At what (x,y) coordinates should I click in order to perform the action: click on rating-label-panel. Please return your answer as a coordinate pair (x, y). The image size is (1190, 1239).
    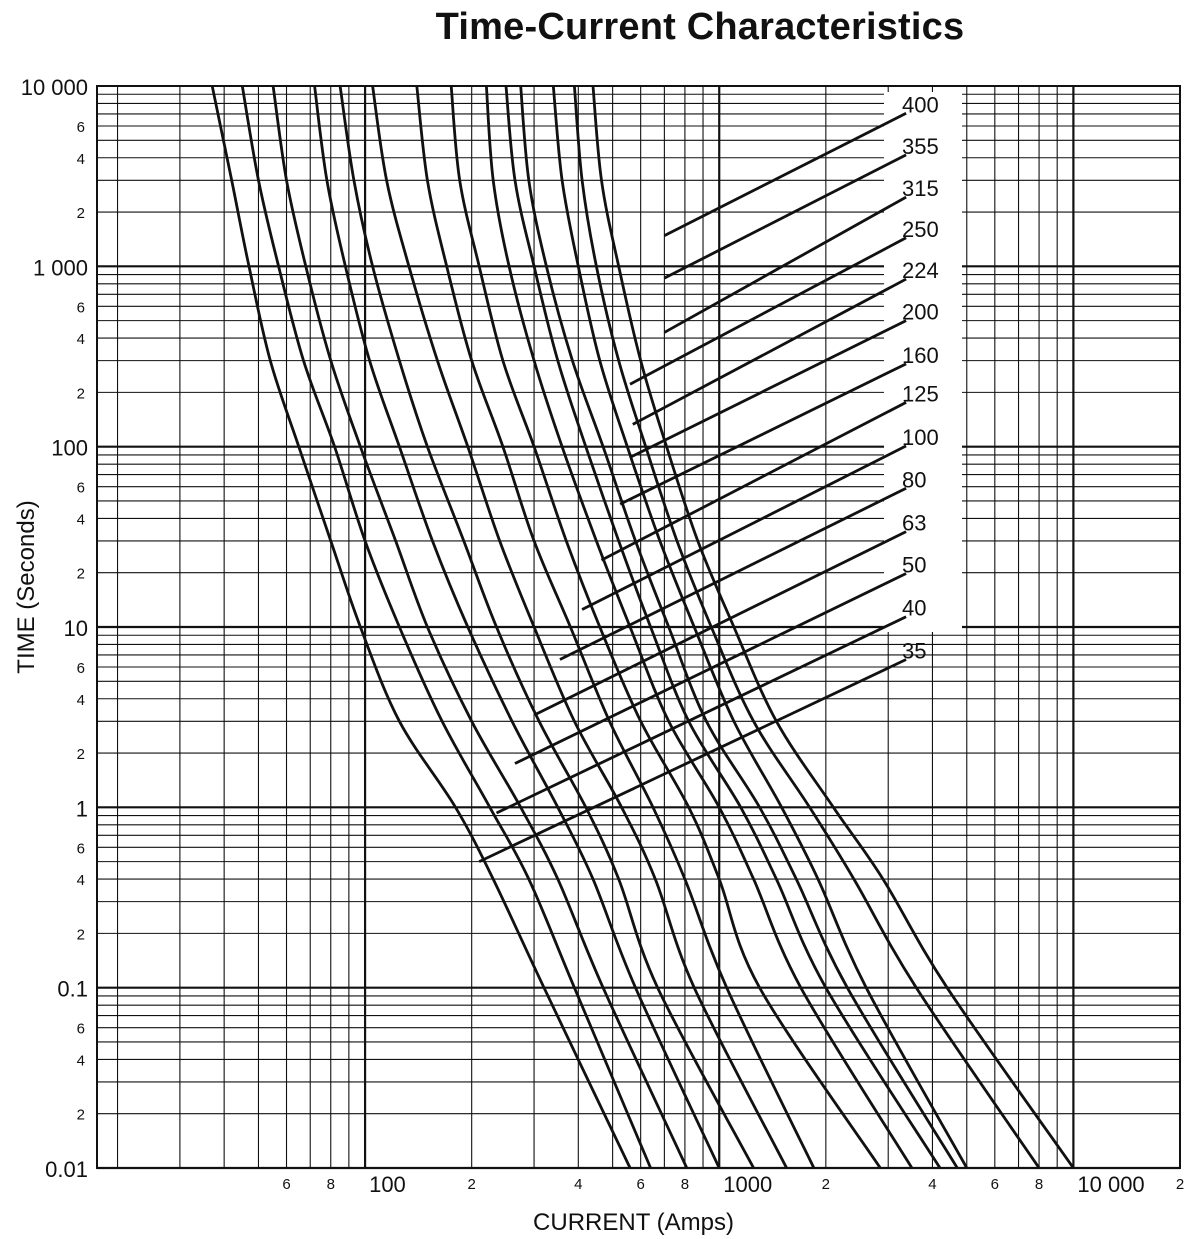
    Looking at the image, I should click on (923, 362).